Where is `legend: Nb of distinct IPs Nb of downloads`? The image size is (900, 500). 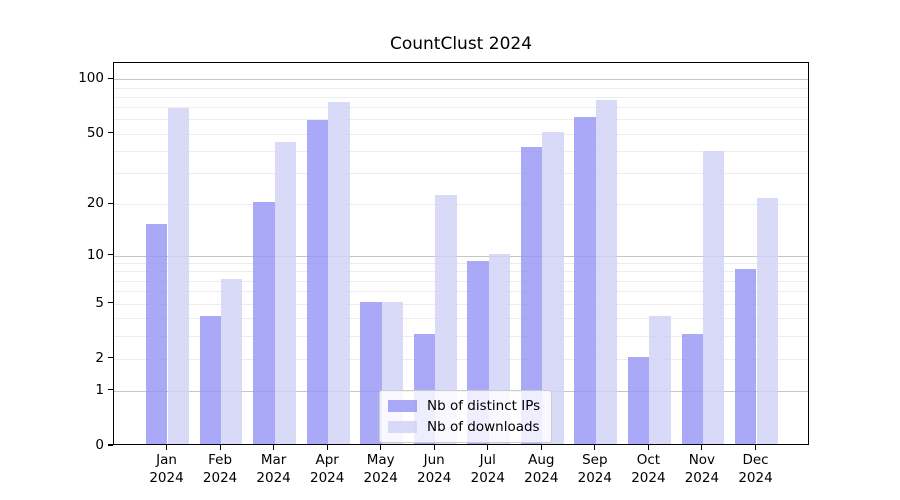
legend: Nb of distinct IPs Nb of downloads is located at coordinates (466, 416).